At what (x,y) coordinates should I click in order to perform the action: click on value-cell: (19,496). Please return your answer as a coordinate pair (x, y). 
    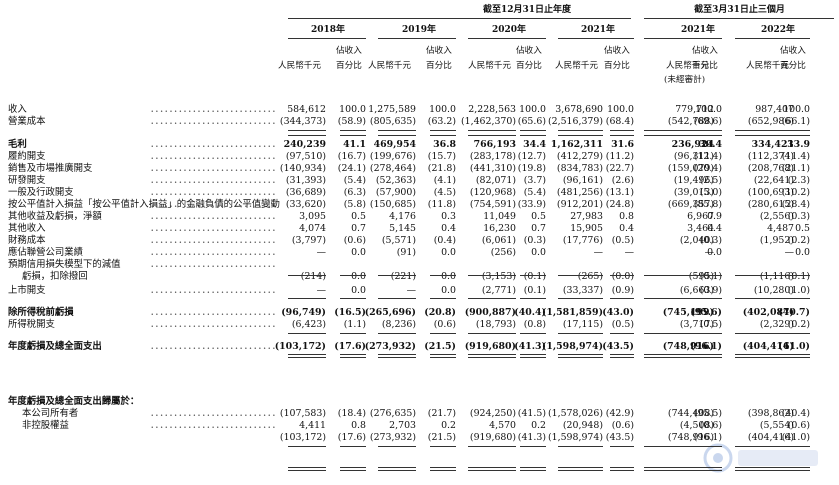
    Looking at the image, I should click on (693, 180).